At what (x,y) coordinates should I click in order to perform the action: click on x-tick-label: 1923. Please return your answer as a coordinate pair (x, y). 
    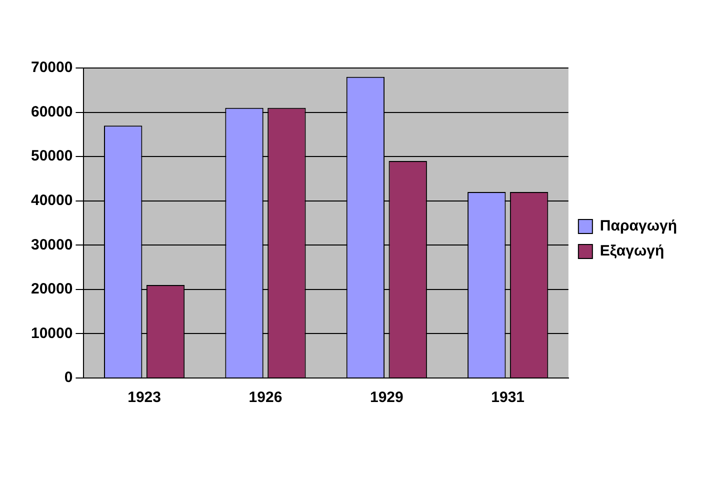
    Looking at the image, I should click on (144, 397).